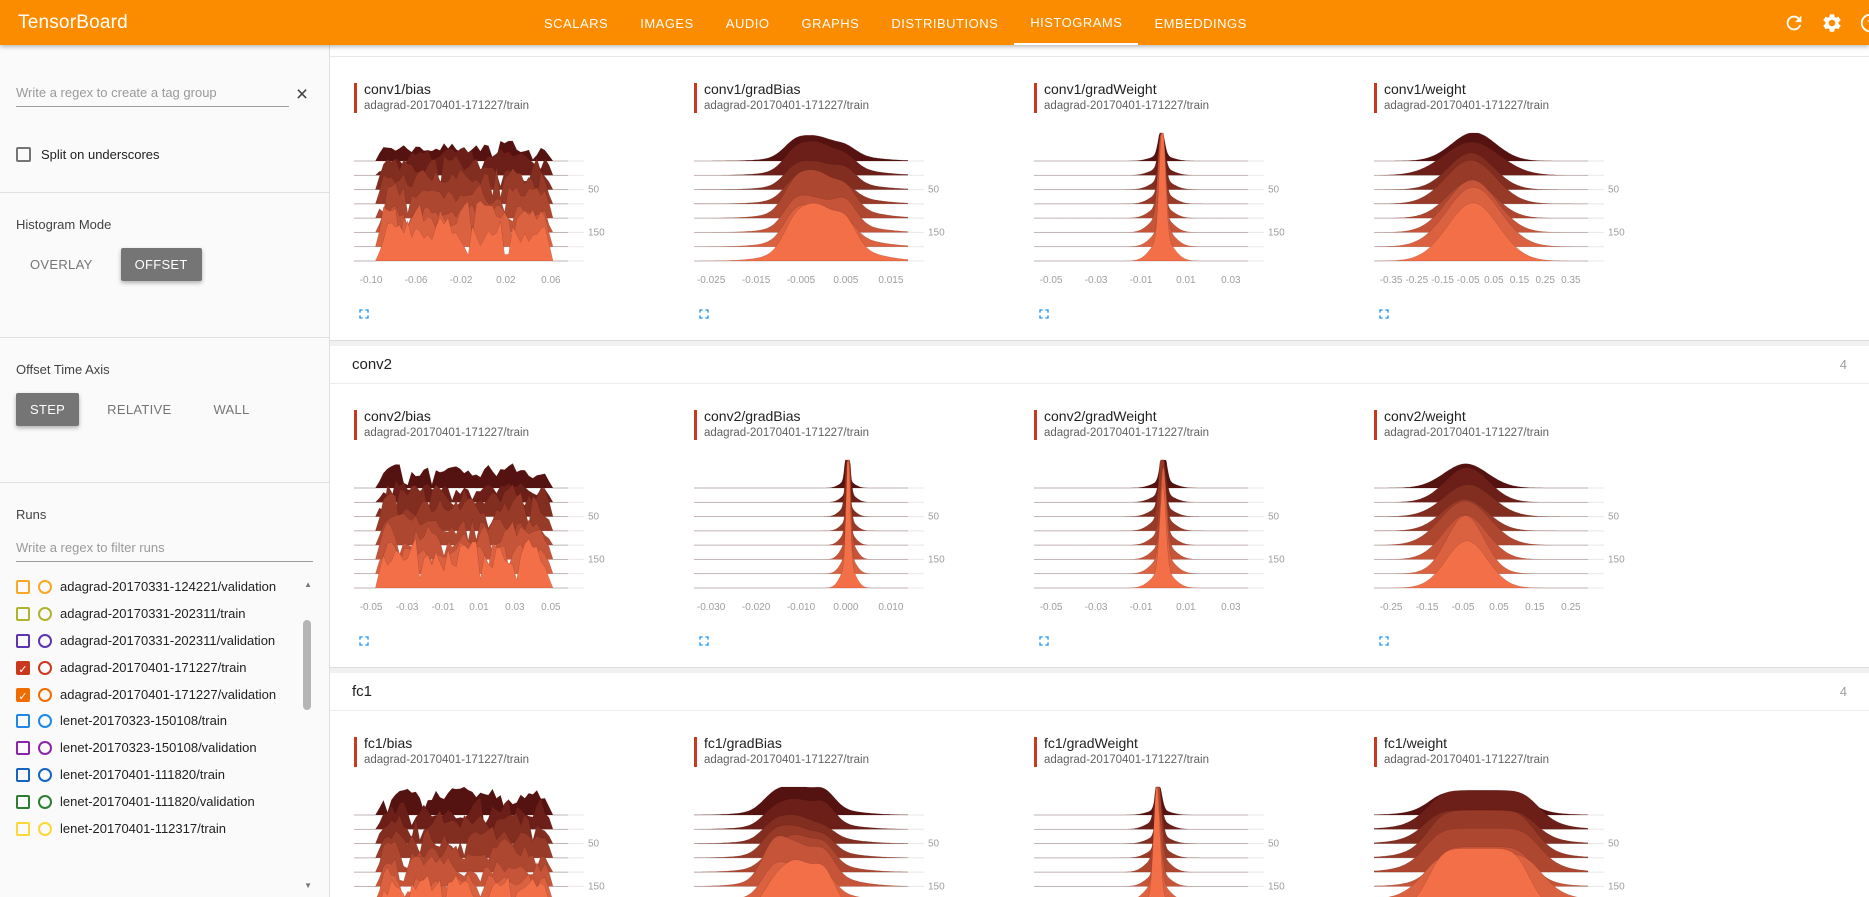 This screenshot has width=1869, height=897. I want to click on svg-text: 0.02, so click(506, 280).